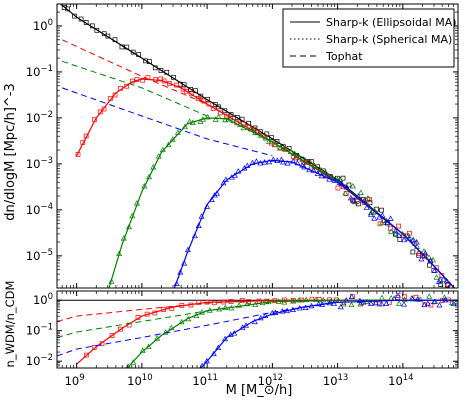 The height and width of the screenshot is (404, 468). I want to click on y-tick-label: 10⁻², so click(39, 117).